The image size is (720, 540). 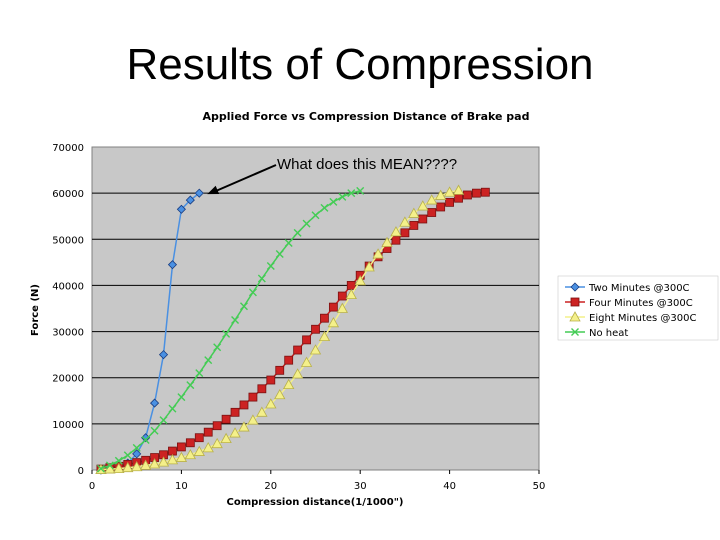 What do you see at coordinates (68, 194) in the screenshot?
I see `y-tick-label: 60000` at bounding box center [68, 194].